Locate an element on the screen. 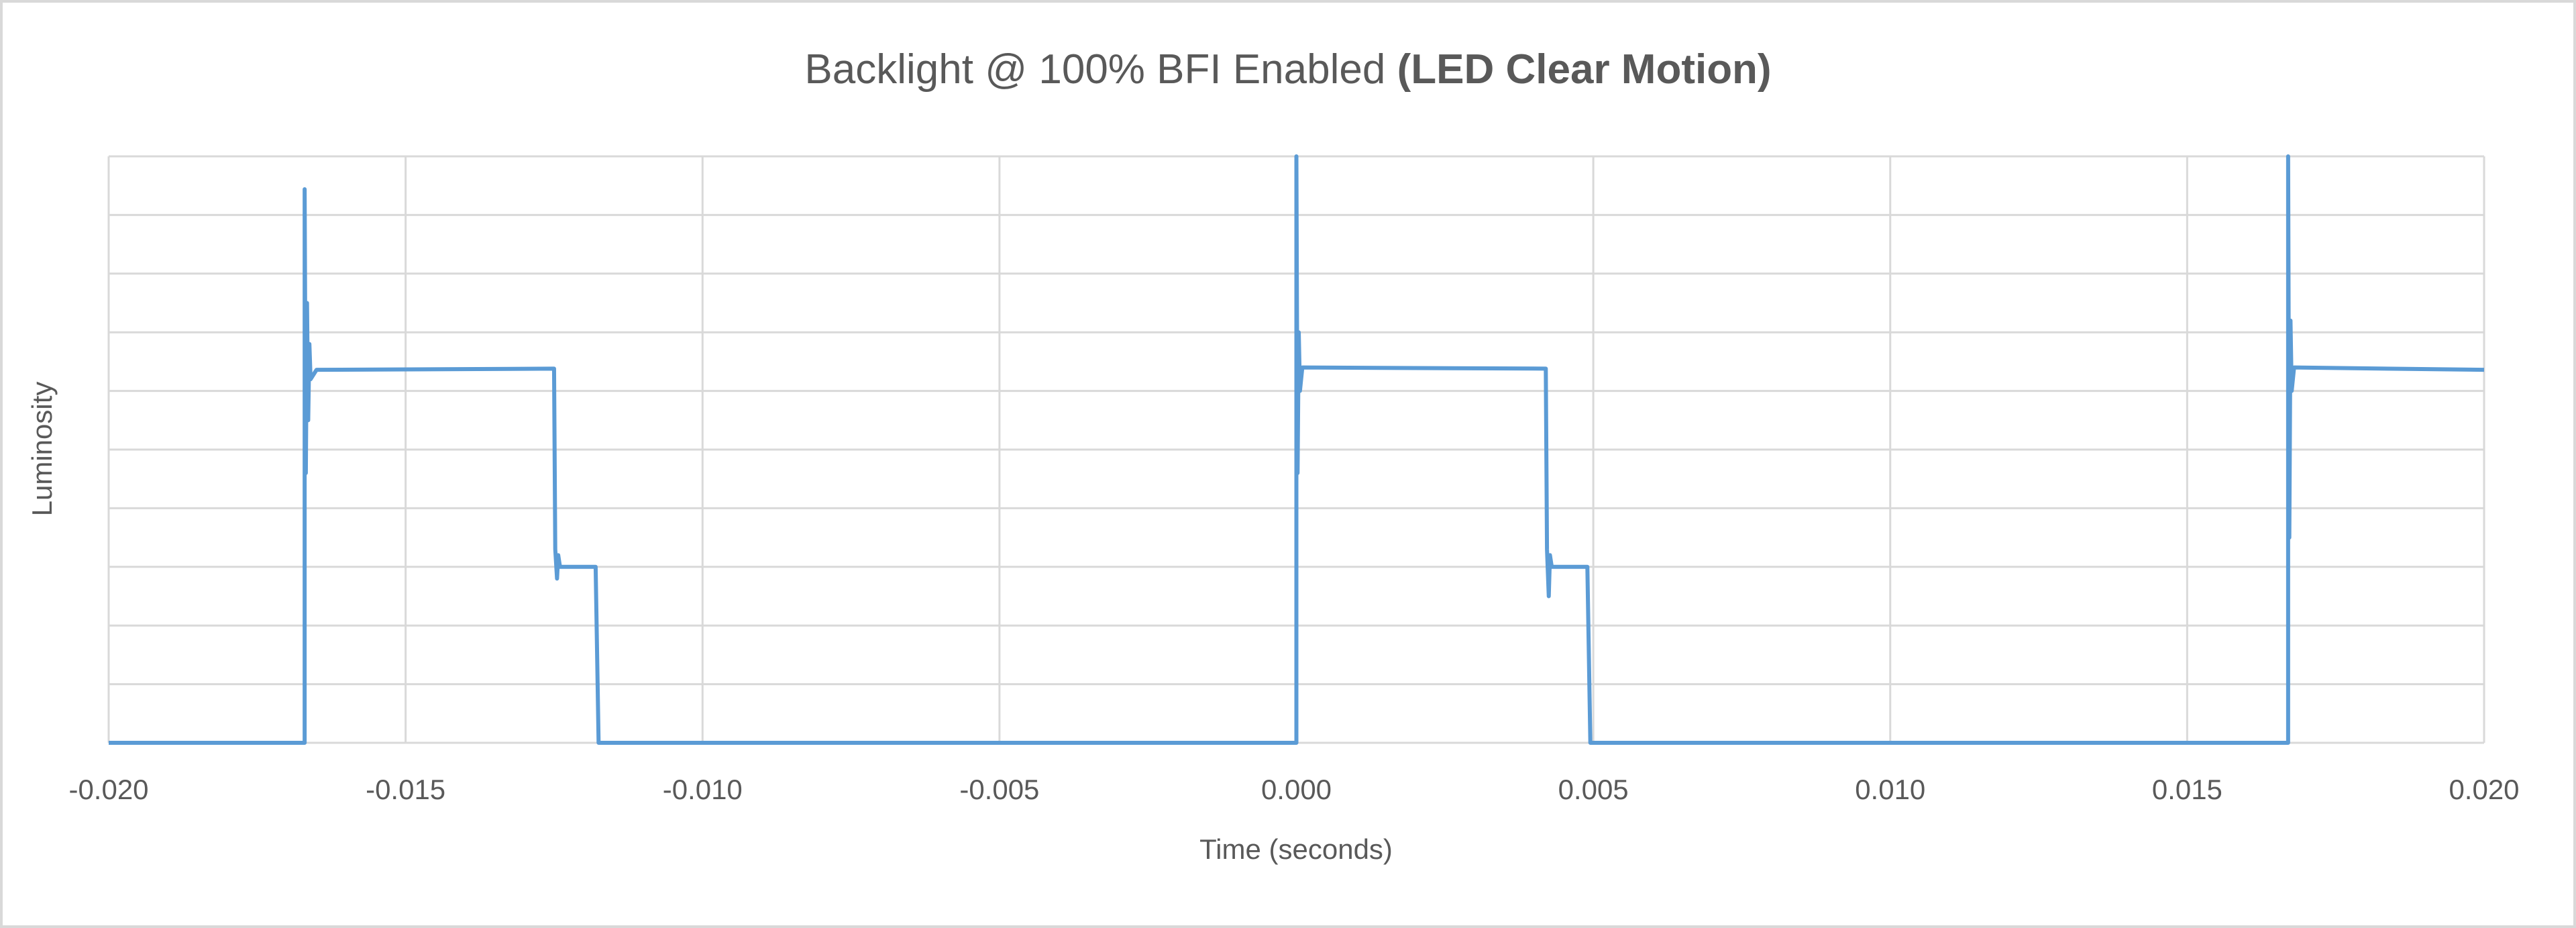 The image size is (2576, 928). x-tick-label: 0.000 is located at coordinates (1296, 789).